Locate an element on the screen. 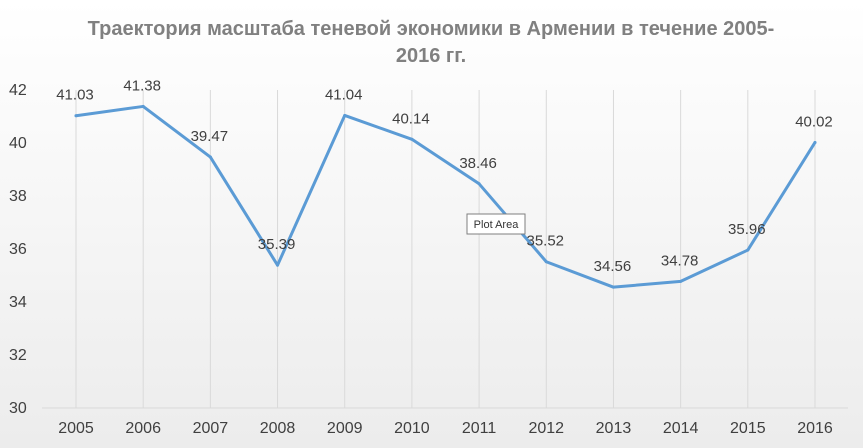 The width and height of the screenshot is (863, 448). x-tick-label: 2012 is located at coordinates (546, 428).